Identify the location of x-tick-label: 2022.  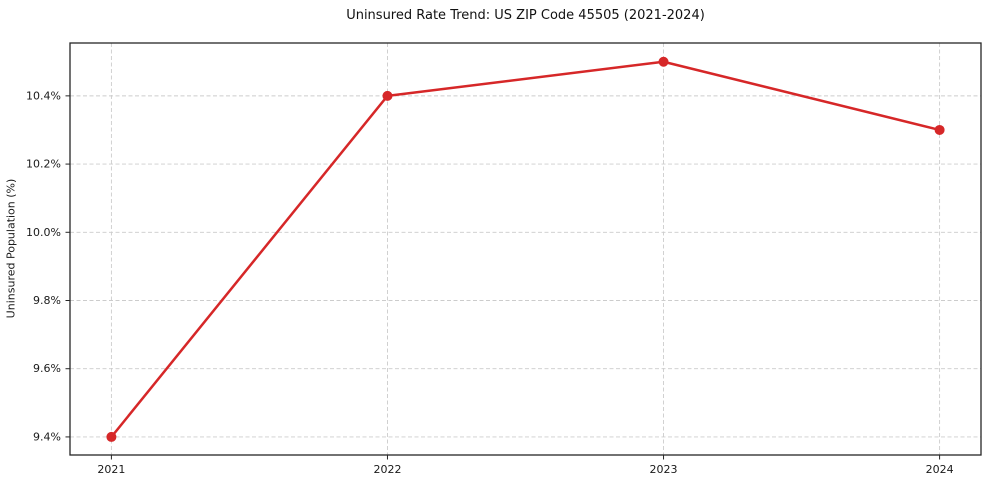
(387, 469).